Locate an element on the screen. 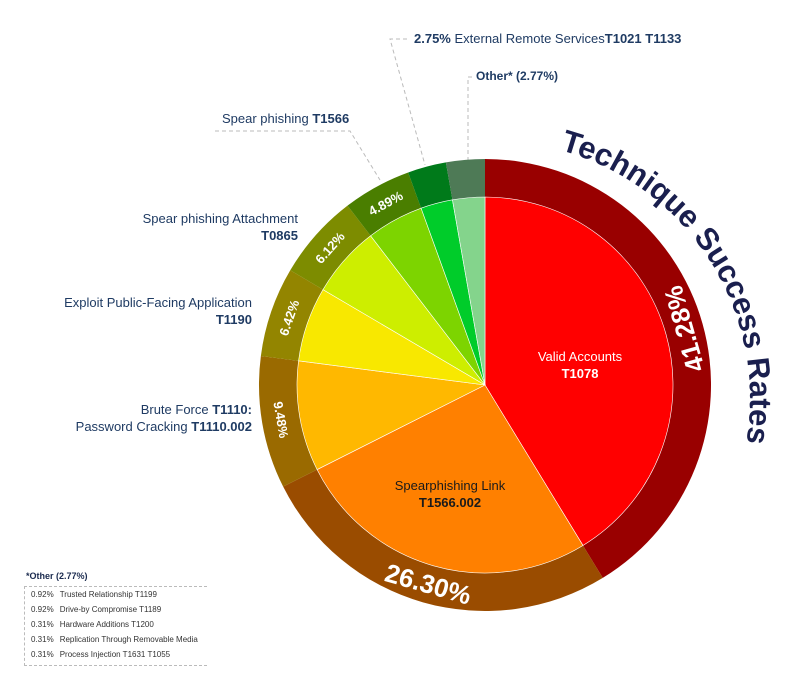  ring-segment-other is located at coordinates (465, 179).